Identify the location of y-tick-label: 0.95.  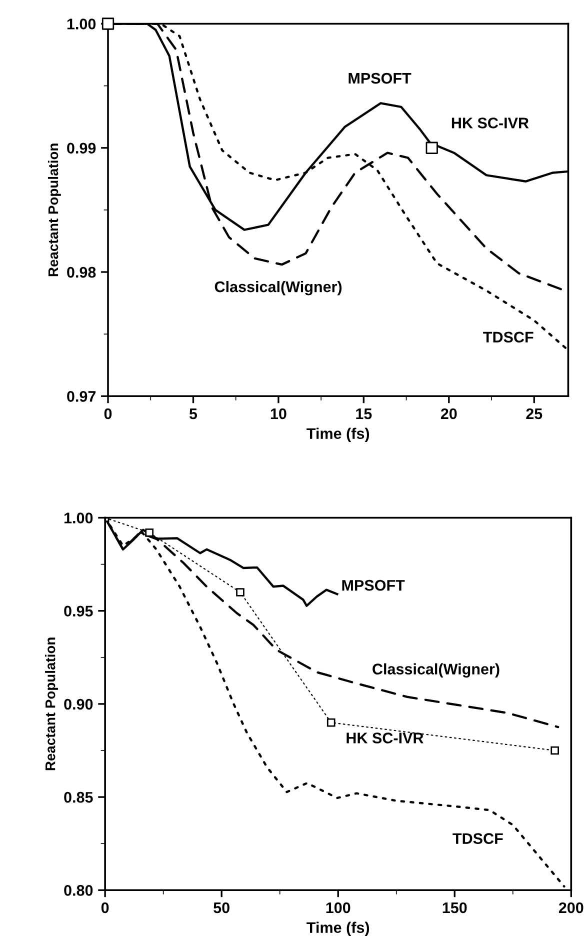
(78, 611).